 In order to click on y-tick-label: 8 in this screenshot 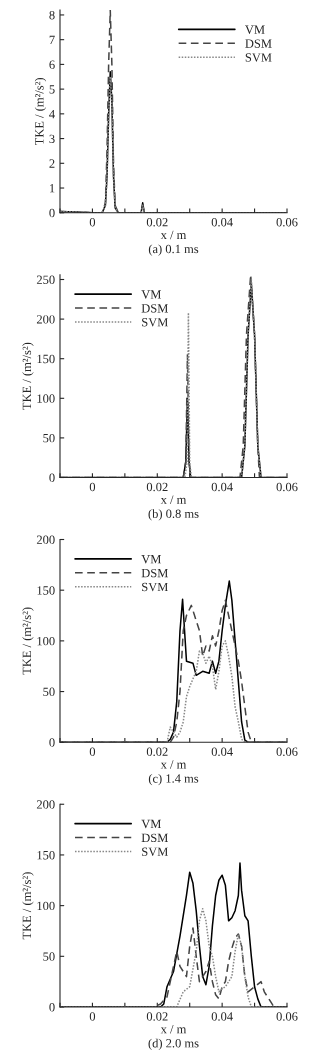, I will do `click(52, 15)`.